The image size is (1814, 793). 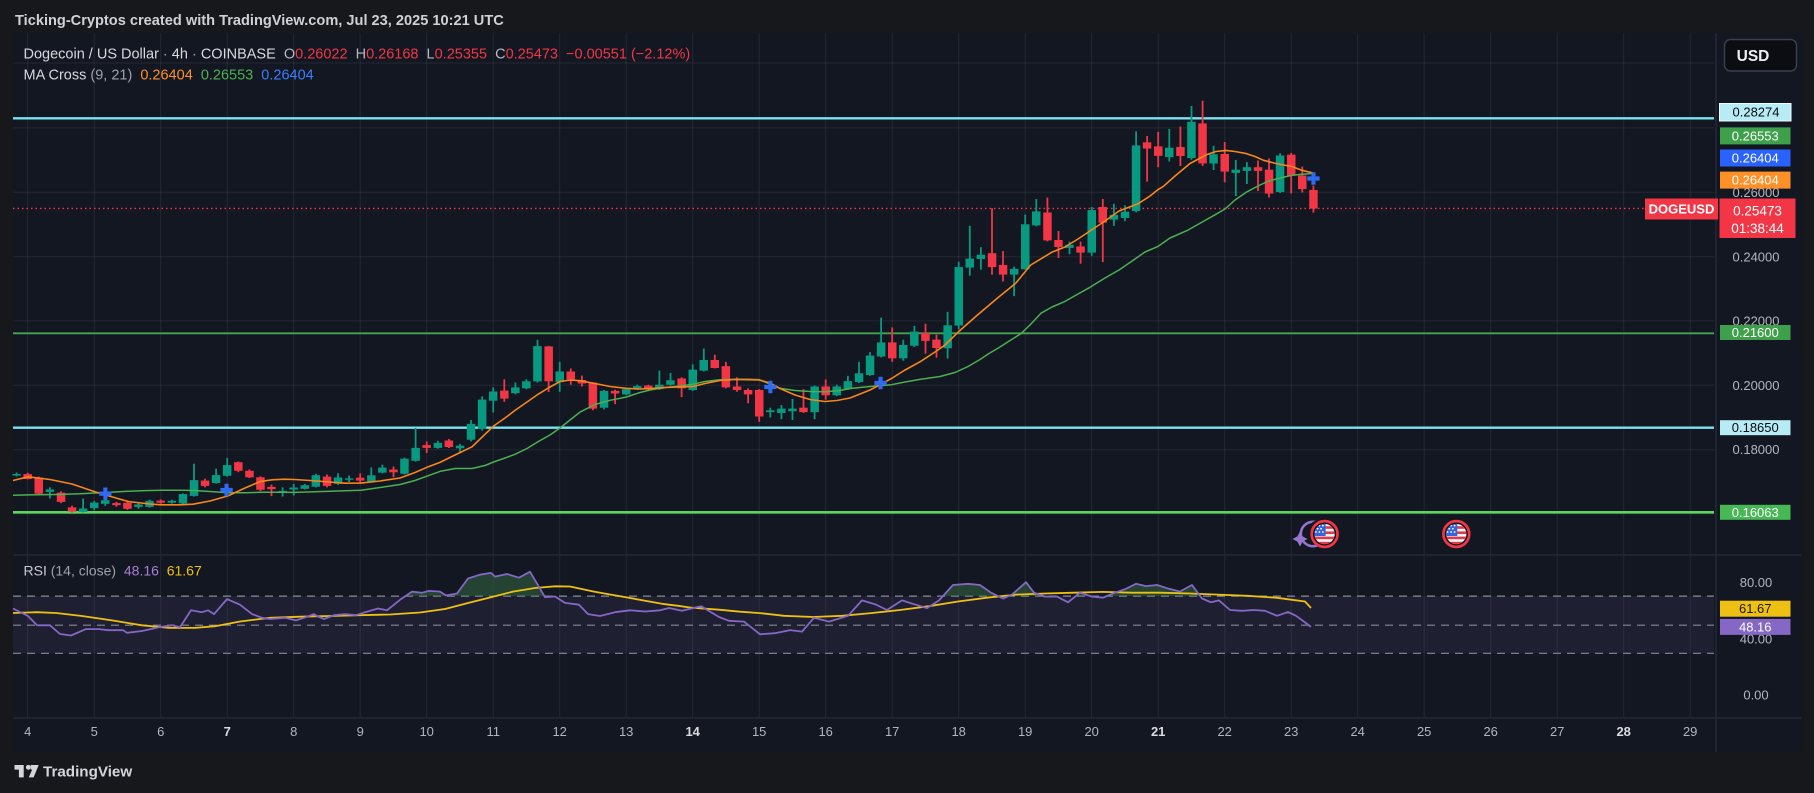 I want to click on svg-text: 0.25473, so click(x=1757, y=211).